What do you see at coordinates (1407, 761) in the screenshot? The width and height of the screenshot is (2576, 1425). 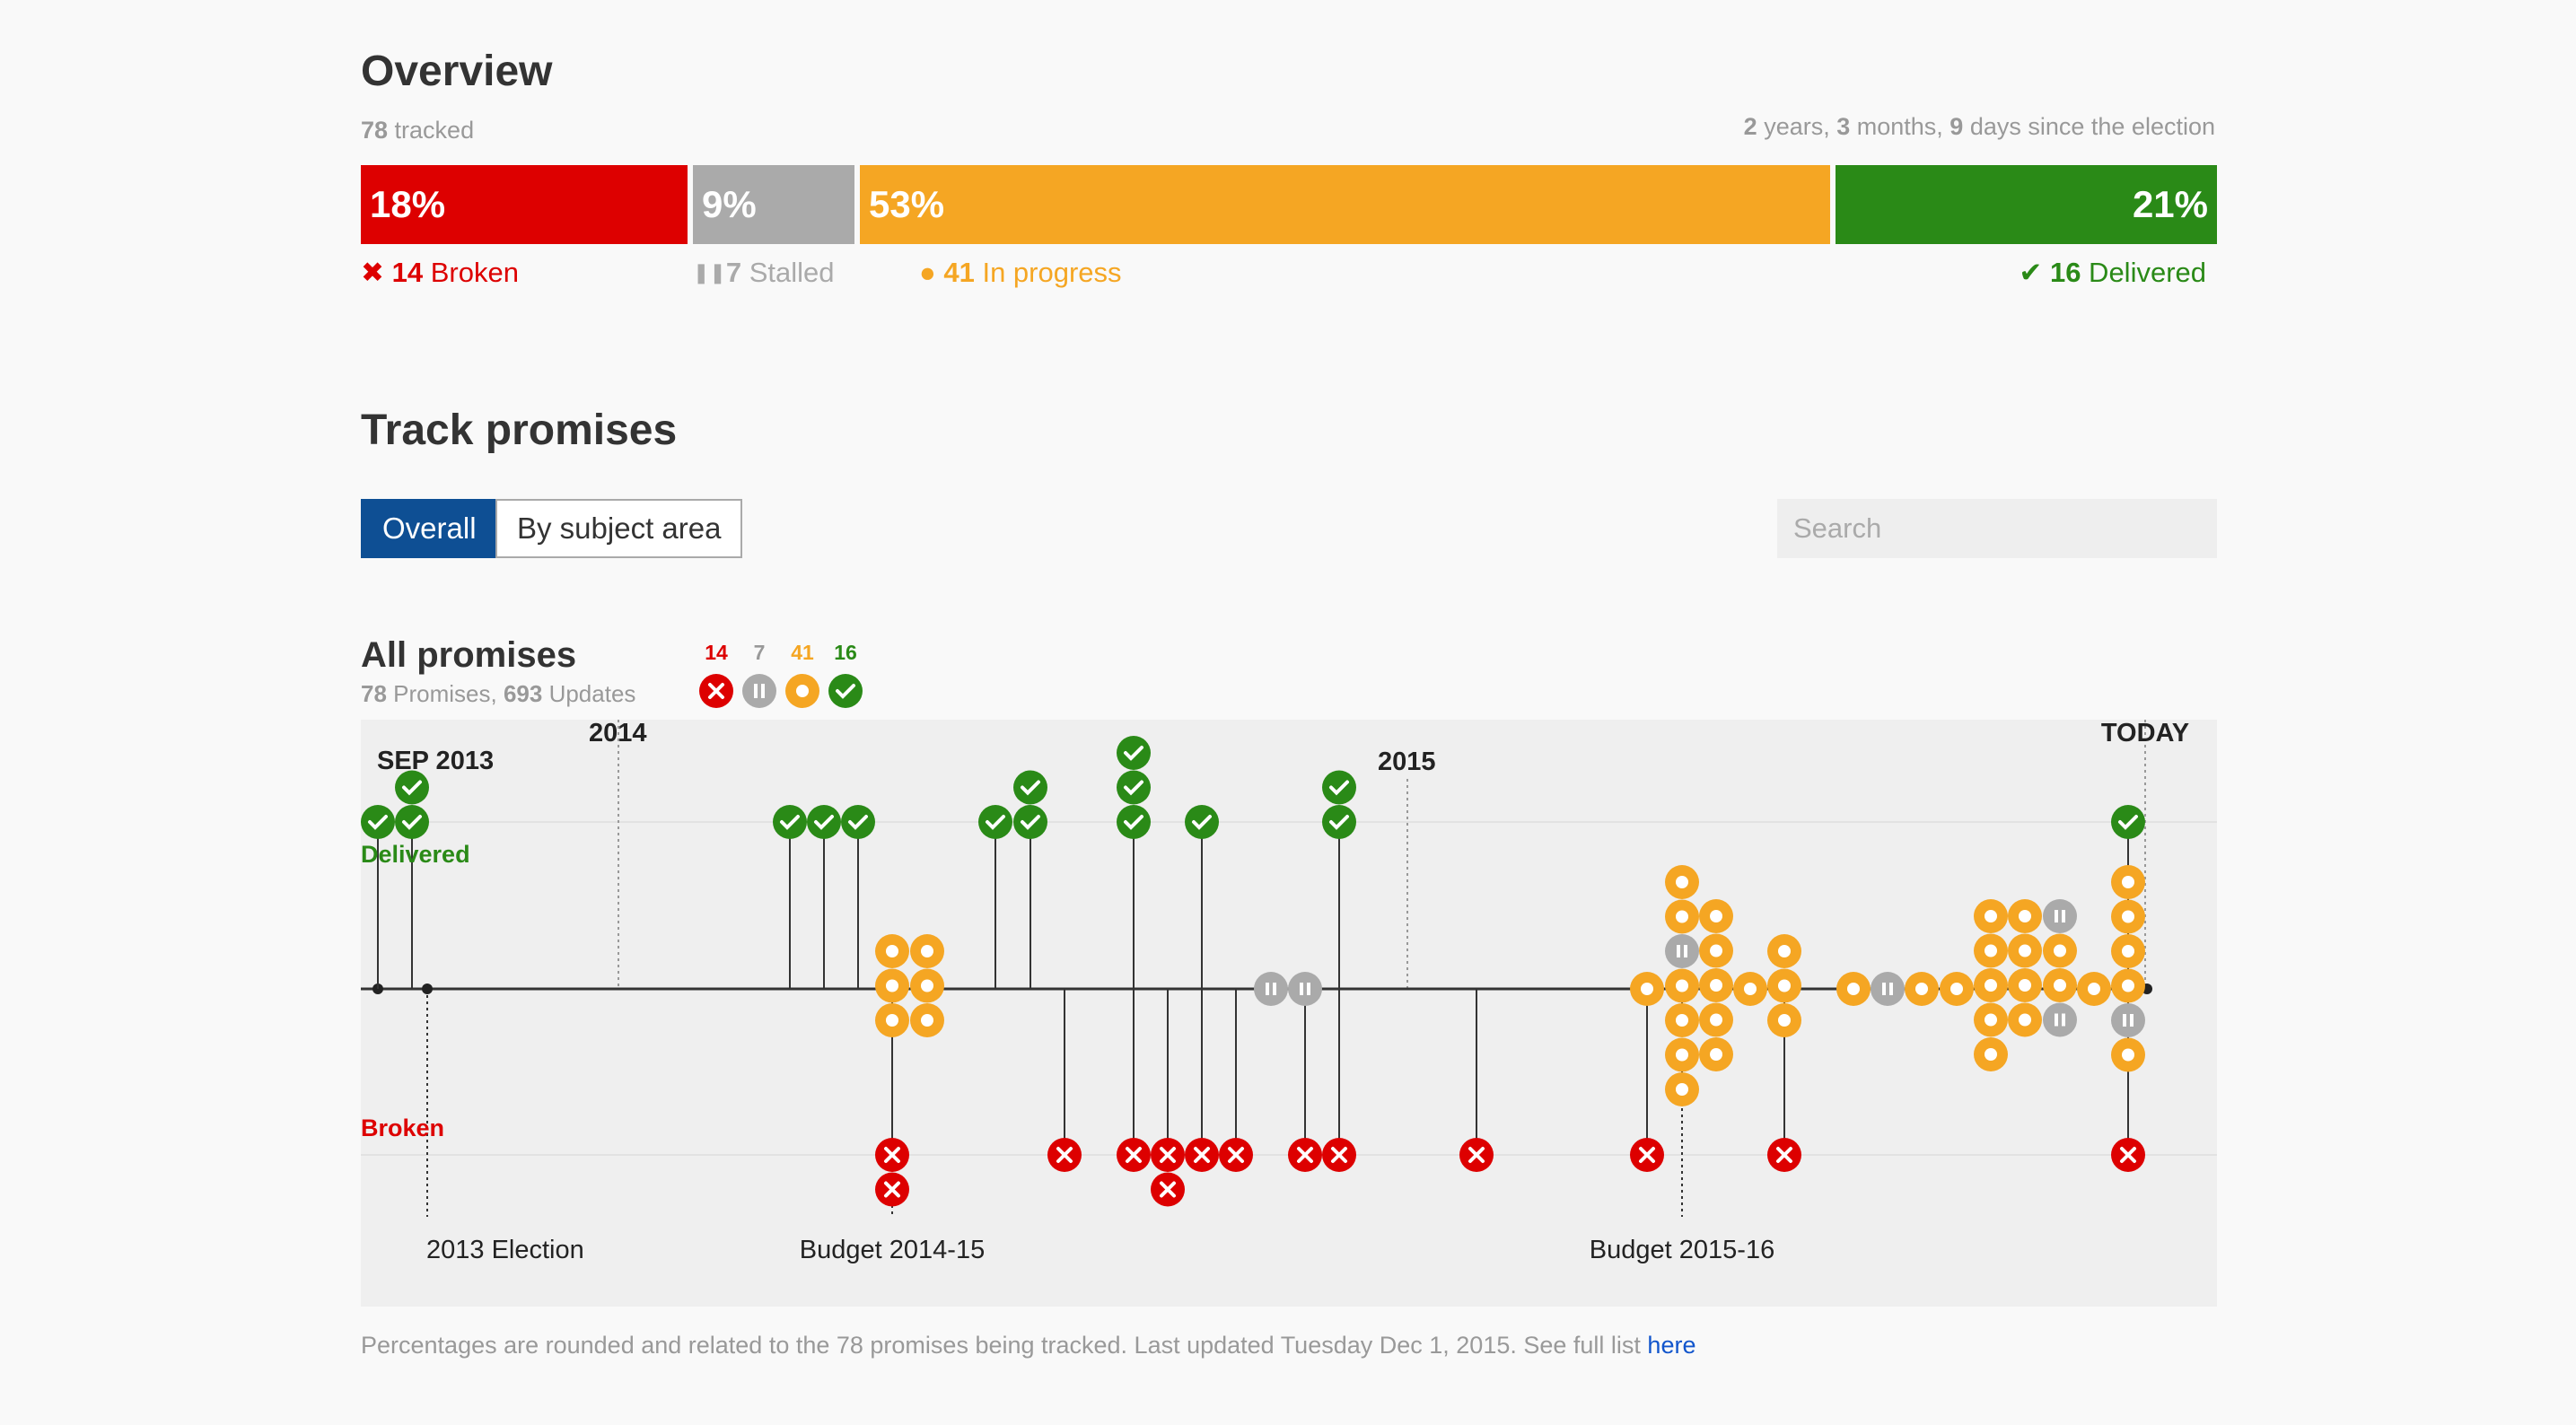 I see `year-label: 2015` at bounding box center [1407, 761].